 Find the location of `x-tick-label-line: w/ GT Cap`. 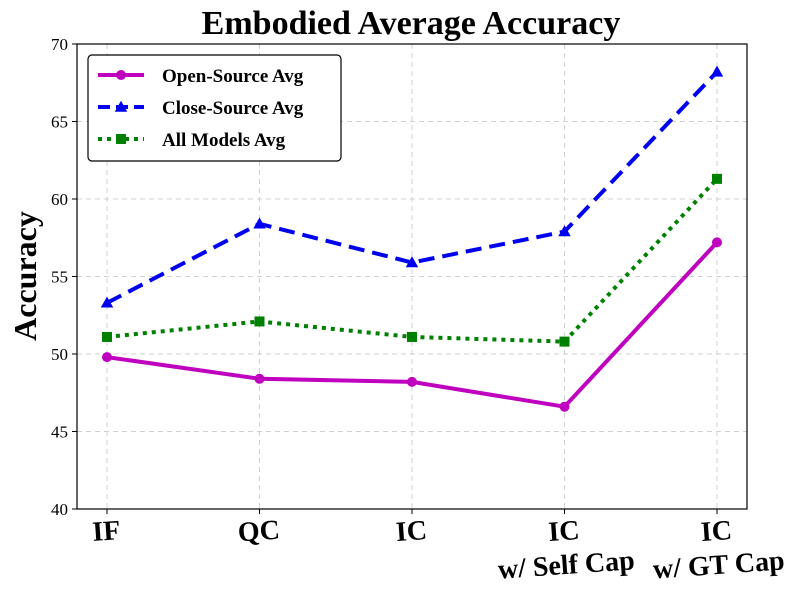

x-tick-label-line: w/ GT Cap is located at coordinates (719, 565).